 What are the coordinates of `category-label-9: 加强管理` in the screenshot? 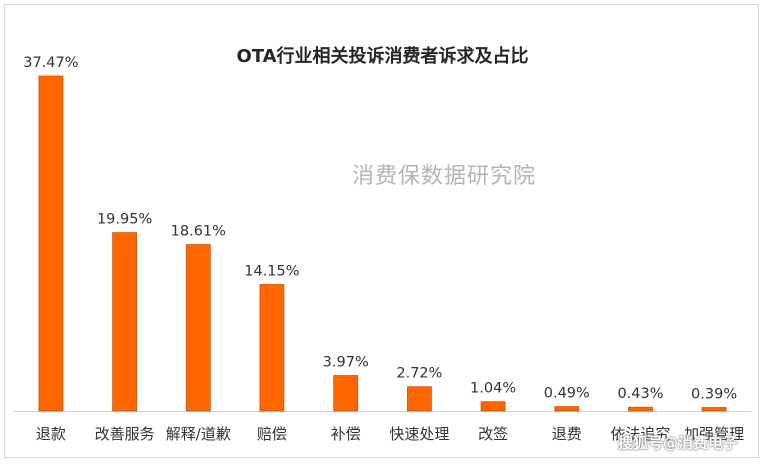 It's located at (714, 434).